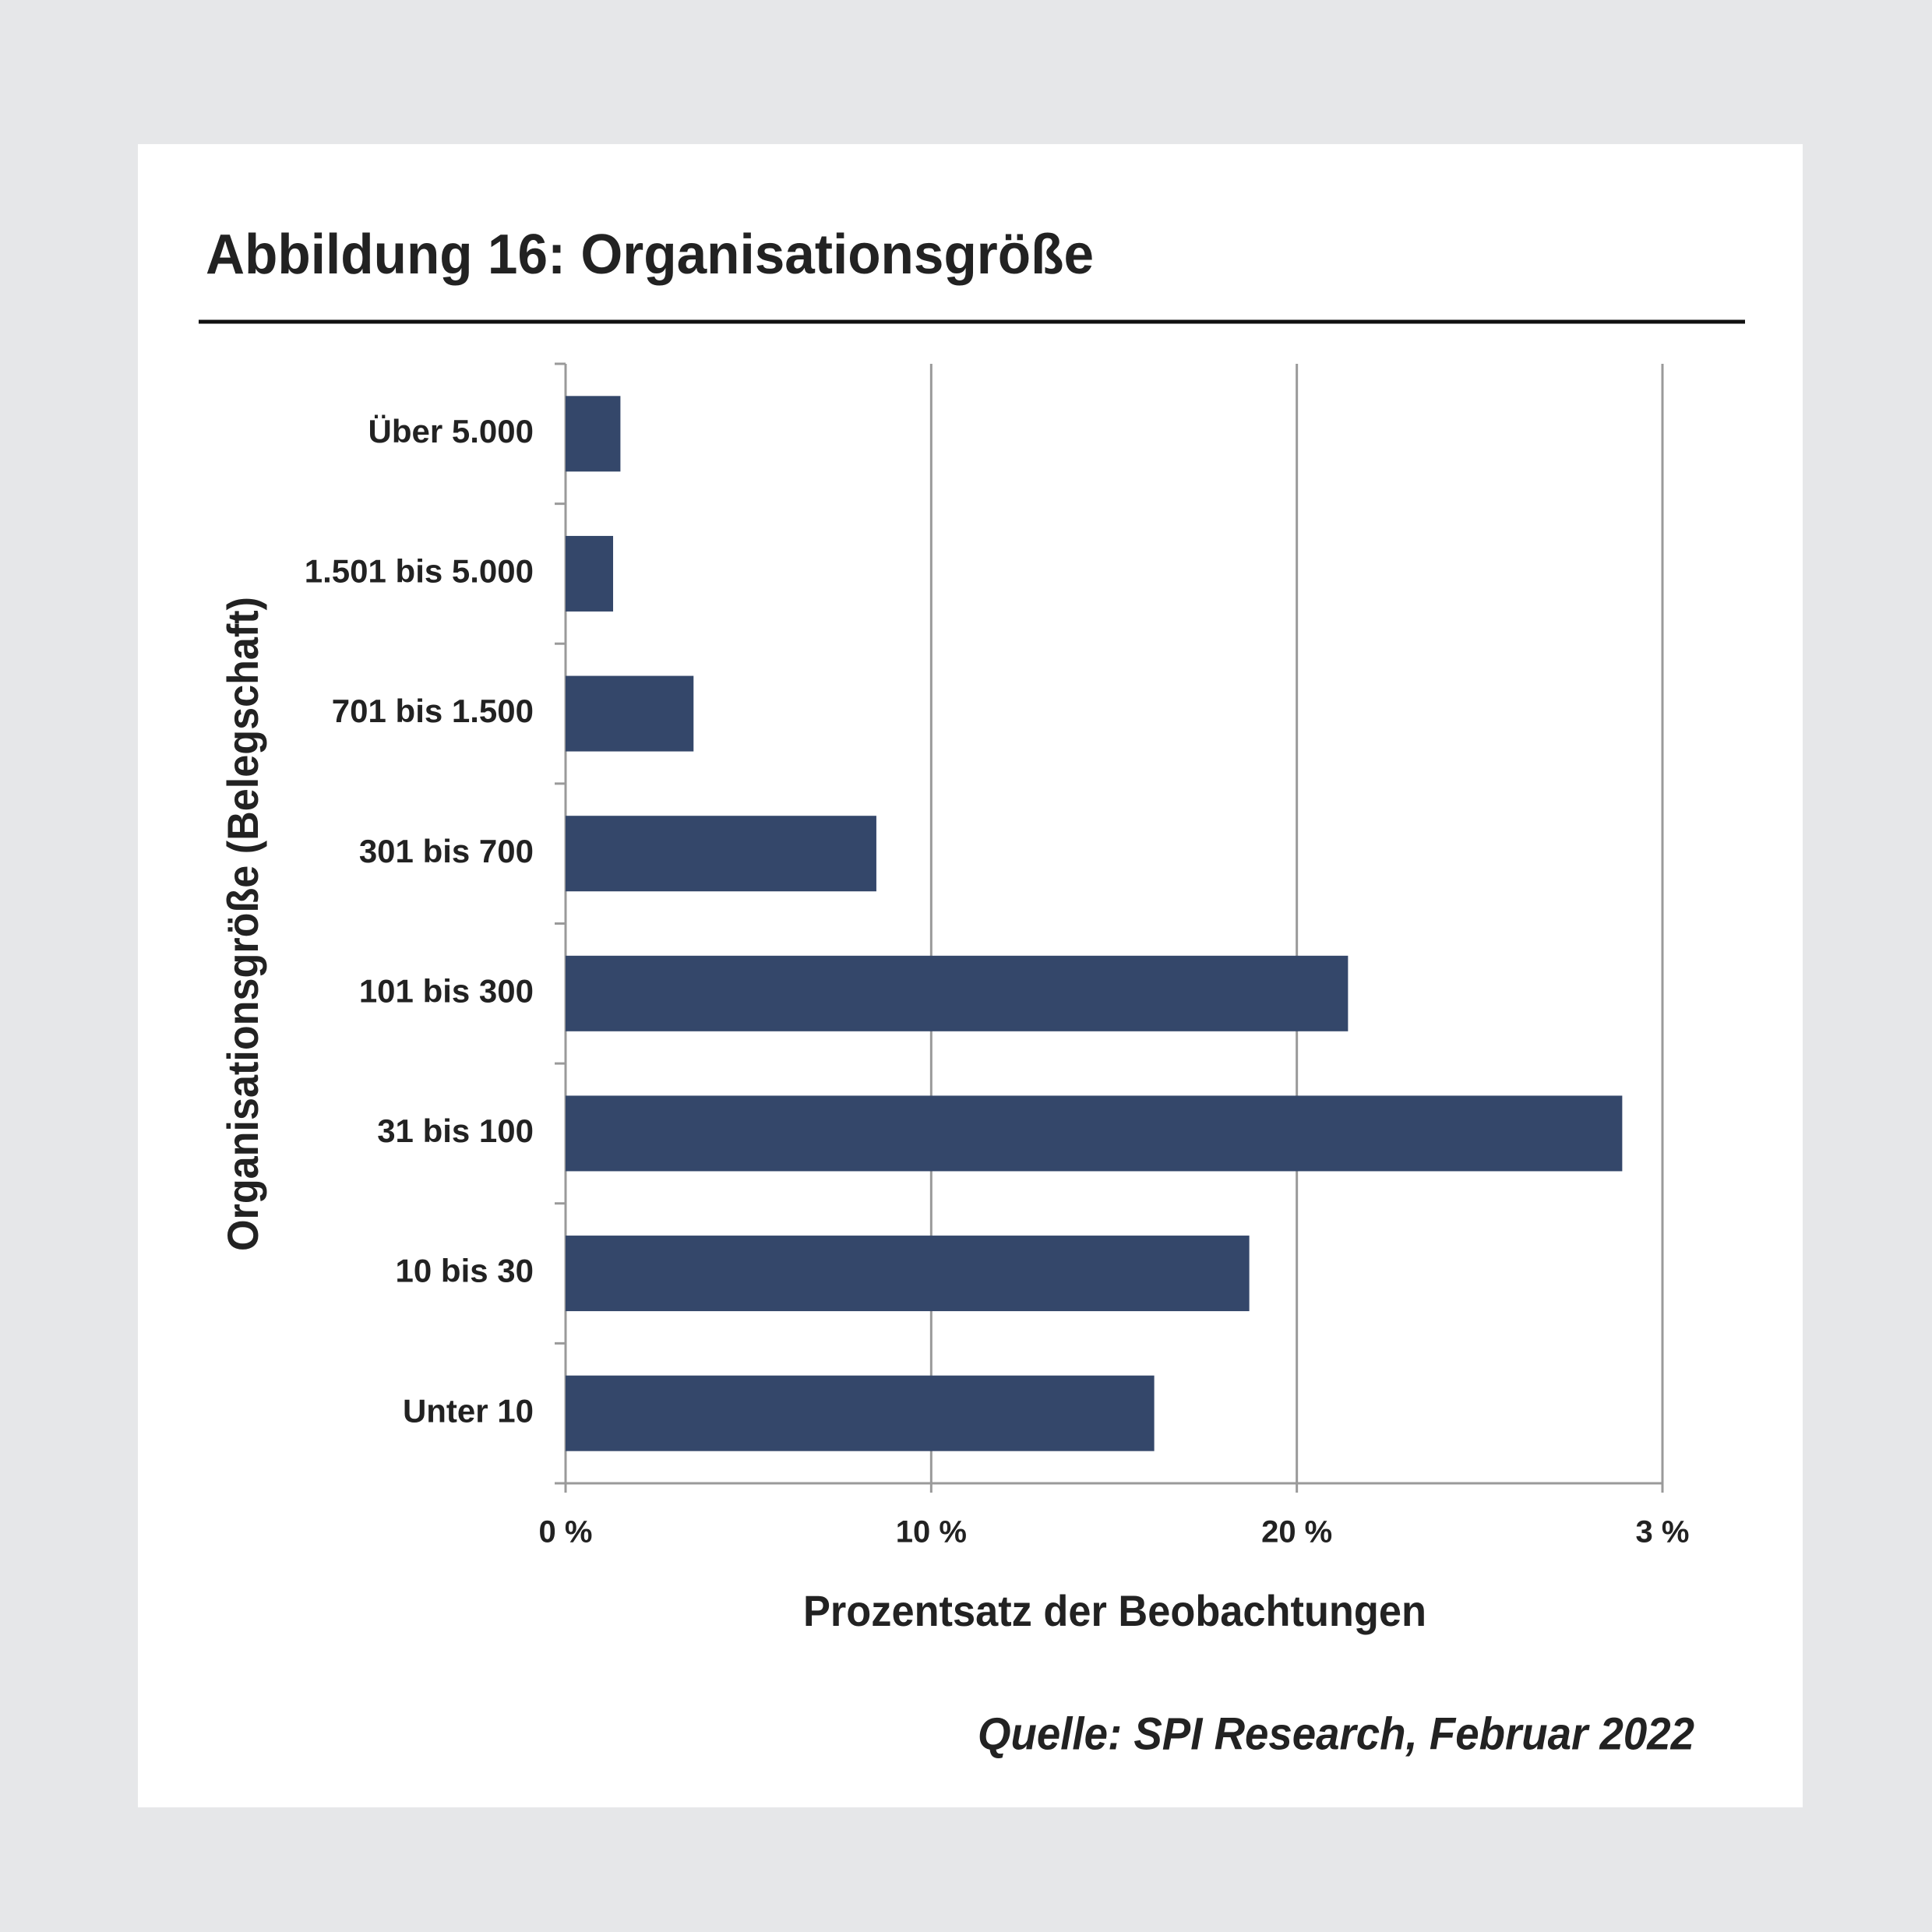  What do you see at coordinates (455, 1131) in the screenshot?
I see `y-tick-label: 31 bis 100` at bounding box center [455, 1131].